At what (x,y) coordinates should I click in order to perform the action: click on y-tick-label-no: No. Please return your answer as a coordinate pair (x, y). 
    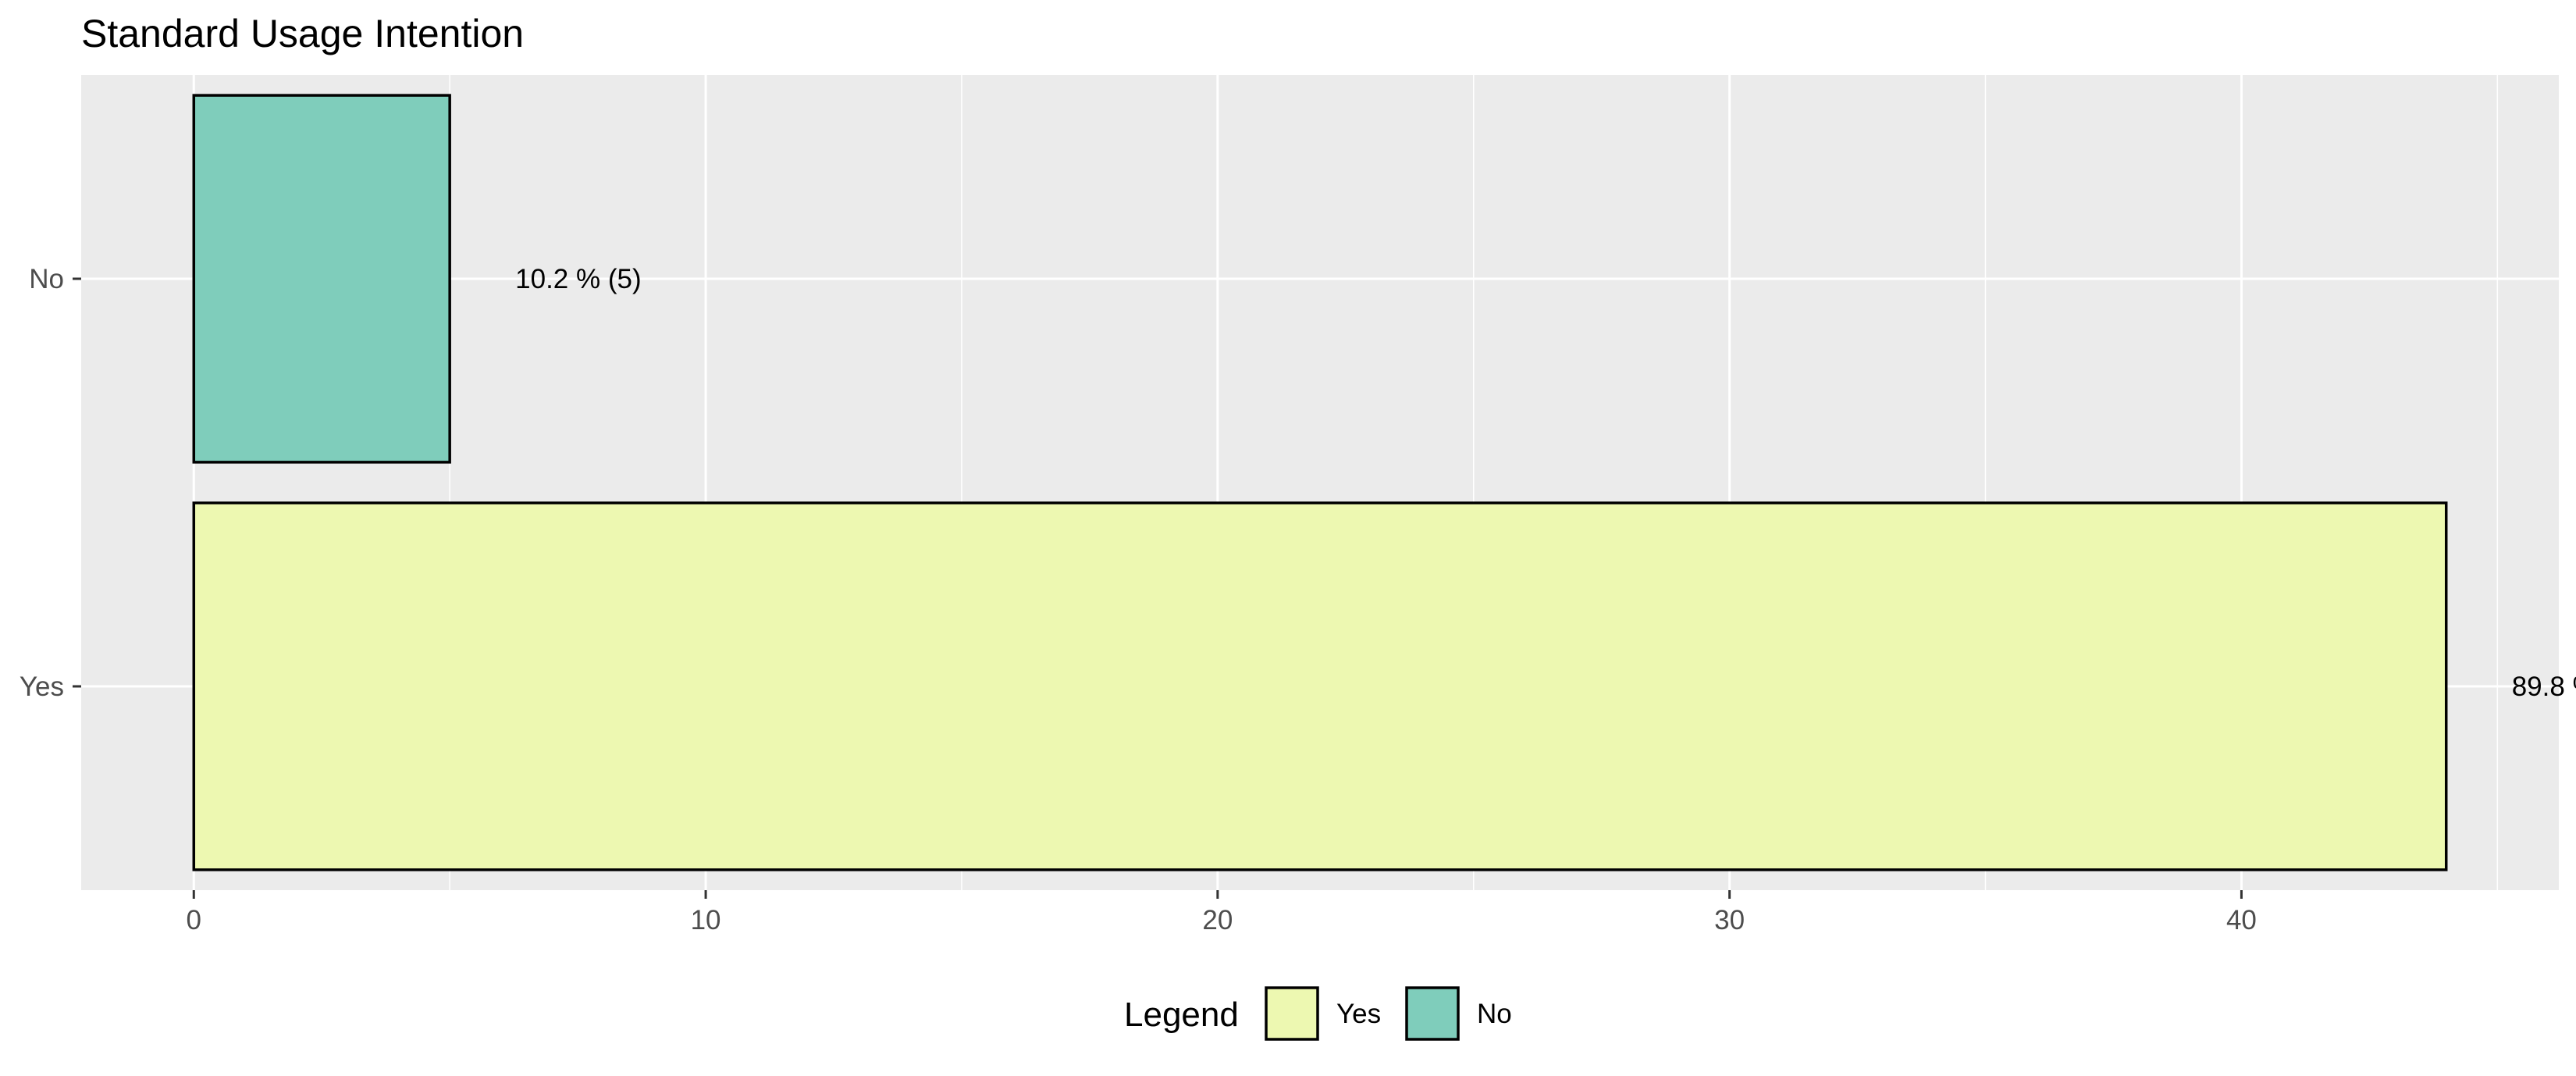
    Looking at the image, I should click on (46, 279).